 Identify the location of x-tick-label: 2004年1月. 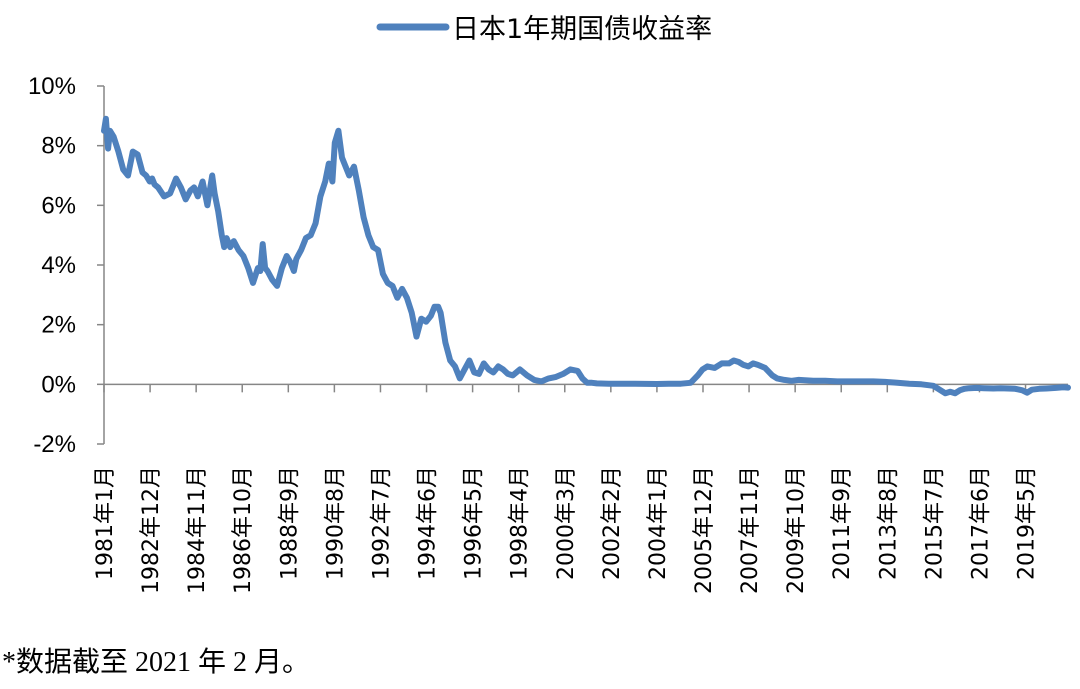
(658, 523).